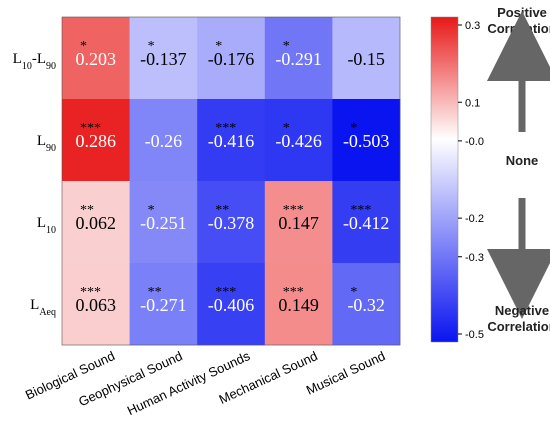 This screenshot has height=438, width=550. I want to click on negative-annotation-line2: Correlation, so click(518, 326).